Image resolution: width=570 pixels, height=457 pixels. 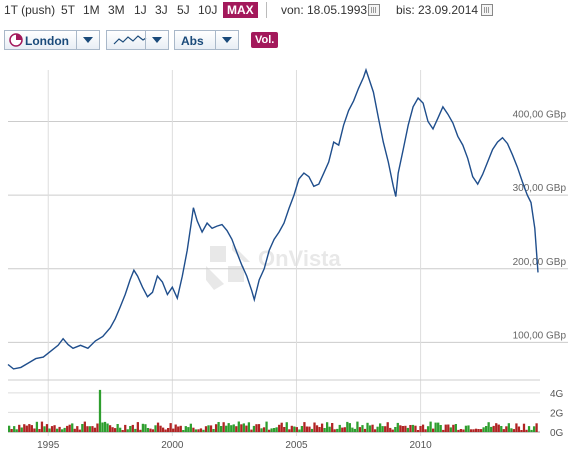 I want to click on volume-tick-label: 0G, so click(x=557, y=433).